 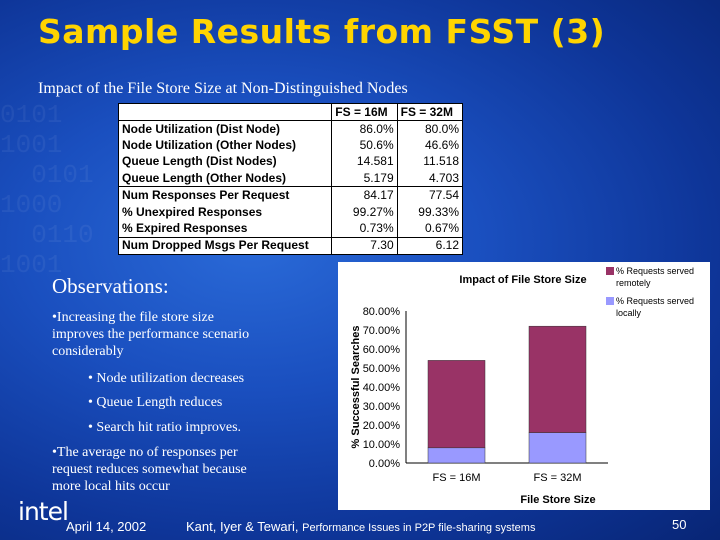 What do you see at coordinates (225, 195) in the screenshot?
I see `row-label: Num Responses Per Request` at bounding box center [225, 195].